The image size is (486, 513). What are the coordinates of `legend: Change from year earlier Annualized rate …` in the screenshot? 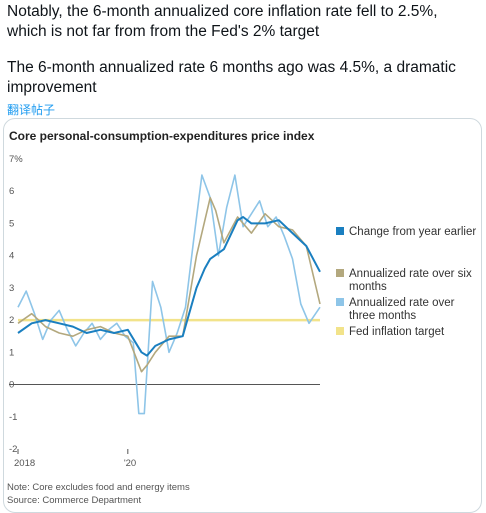 It's located at (406, 282).